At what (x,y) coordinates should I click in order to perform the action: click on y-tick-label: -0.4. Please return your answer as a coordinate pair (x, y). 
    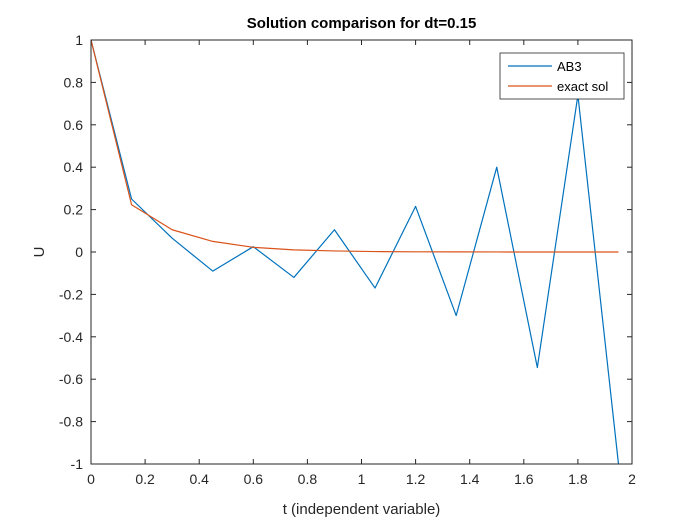
    Looking at the image, I should click on (71, 337).